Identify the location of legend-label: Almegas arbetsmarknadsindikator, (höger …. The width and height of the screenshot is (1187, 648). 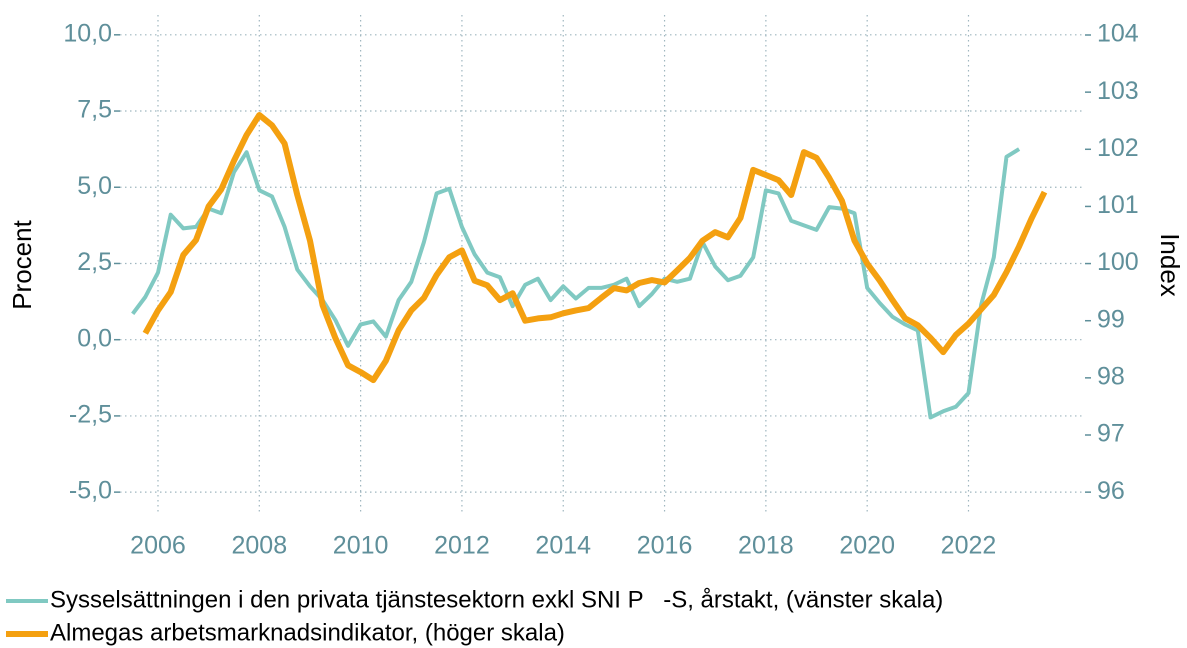
(307, 632).